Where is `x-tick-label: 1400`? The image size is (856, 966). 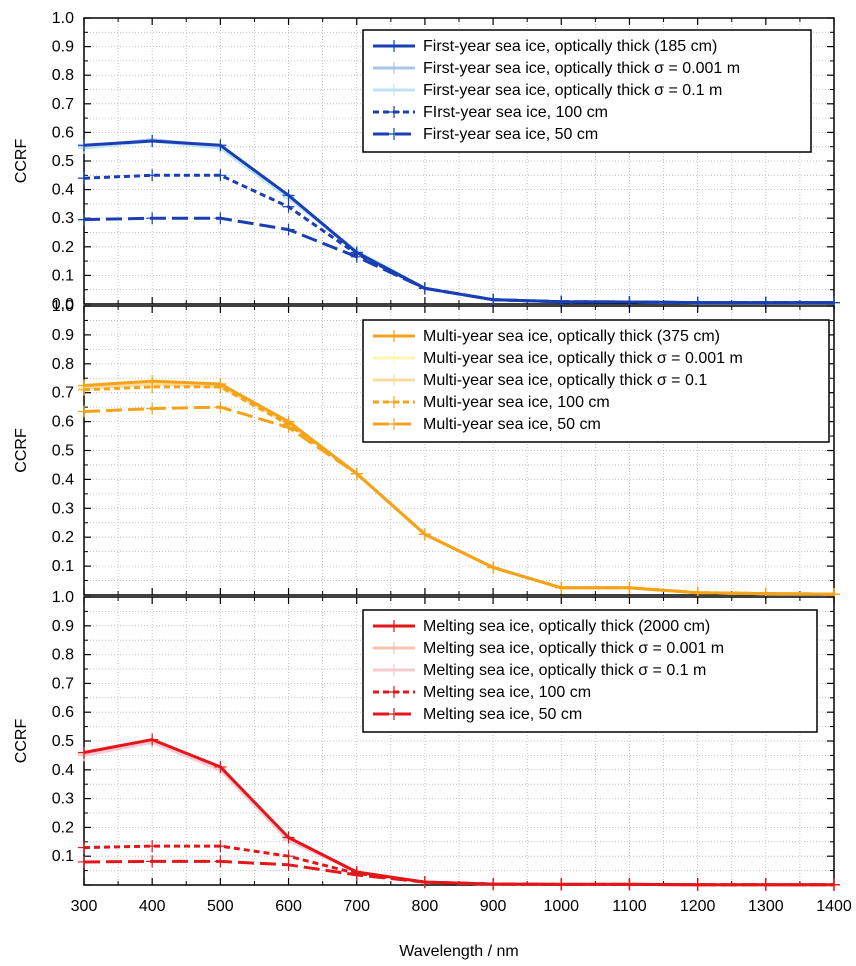 x-tick-label: 1400 is located at coordinates (834, 906).